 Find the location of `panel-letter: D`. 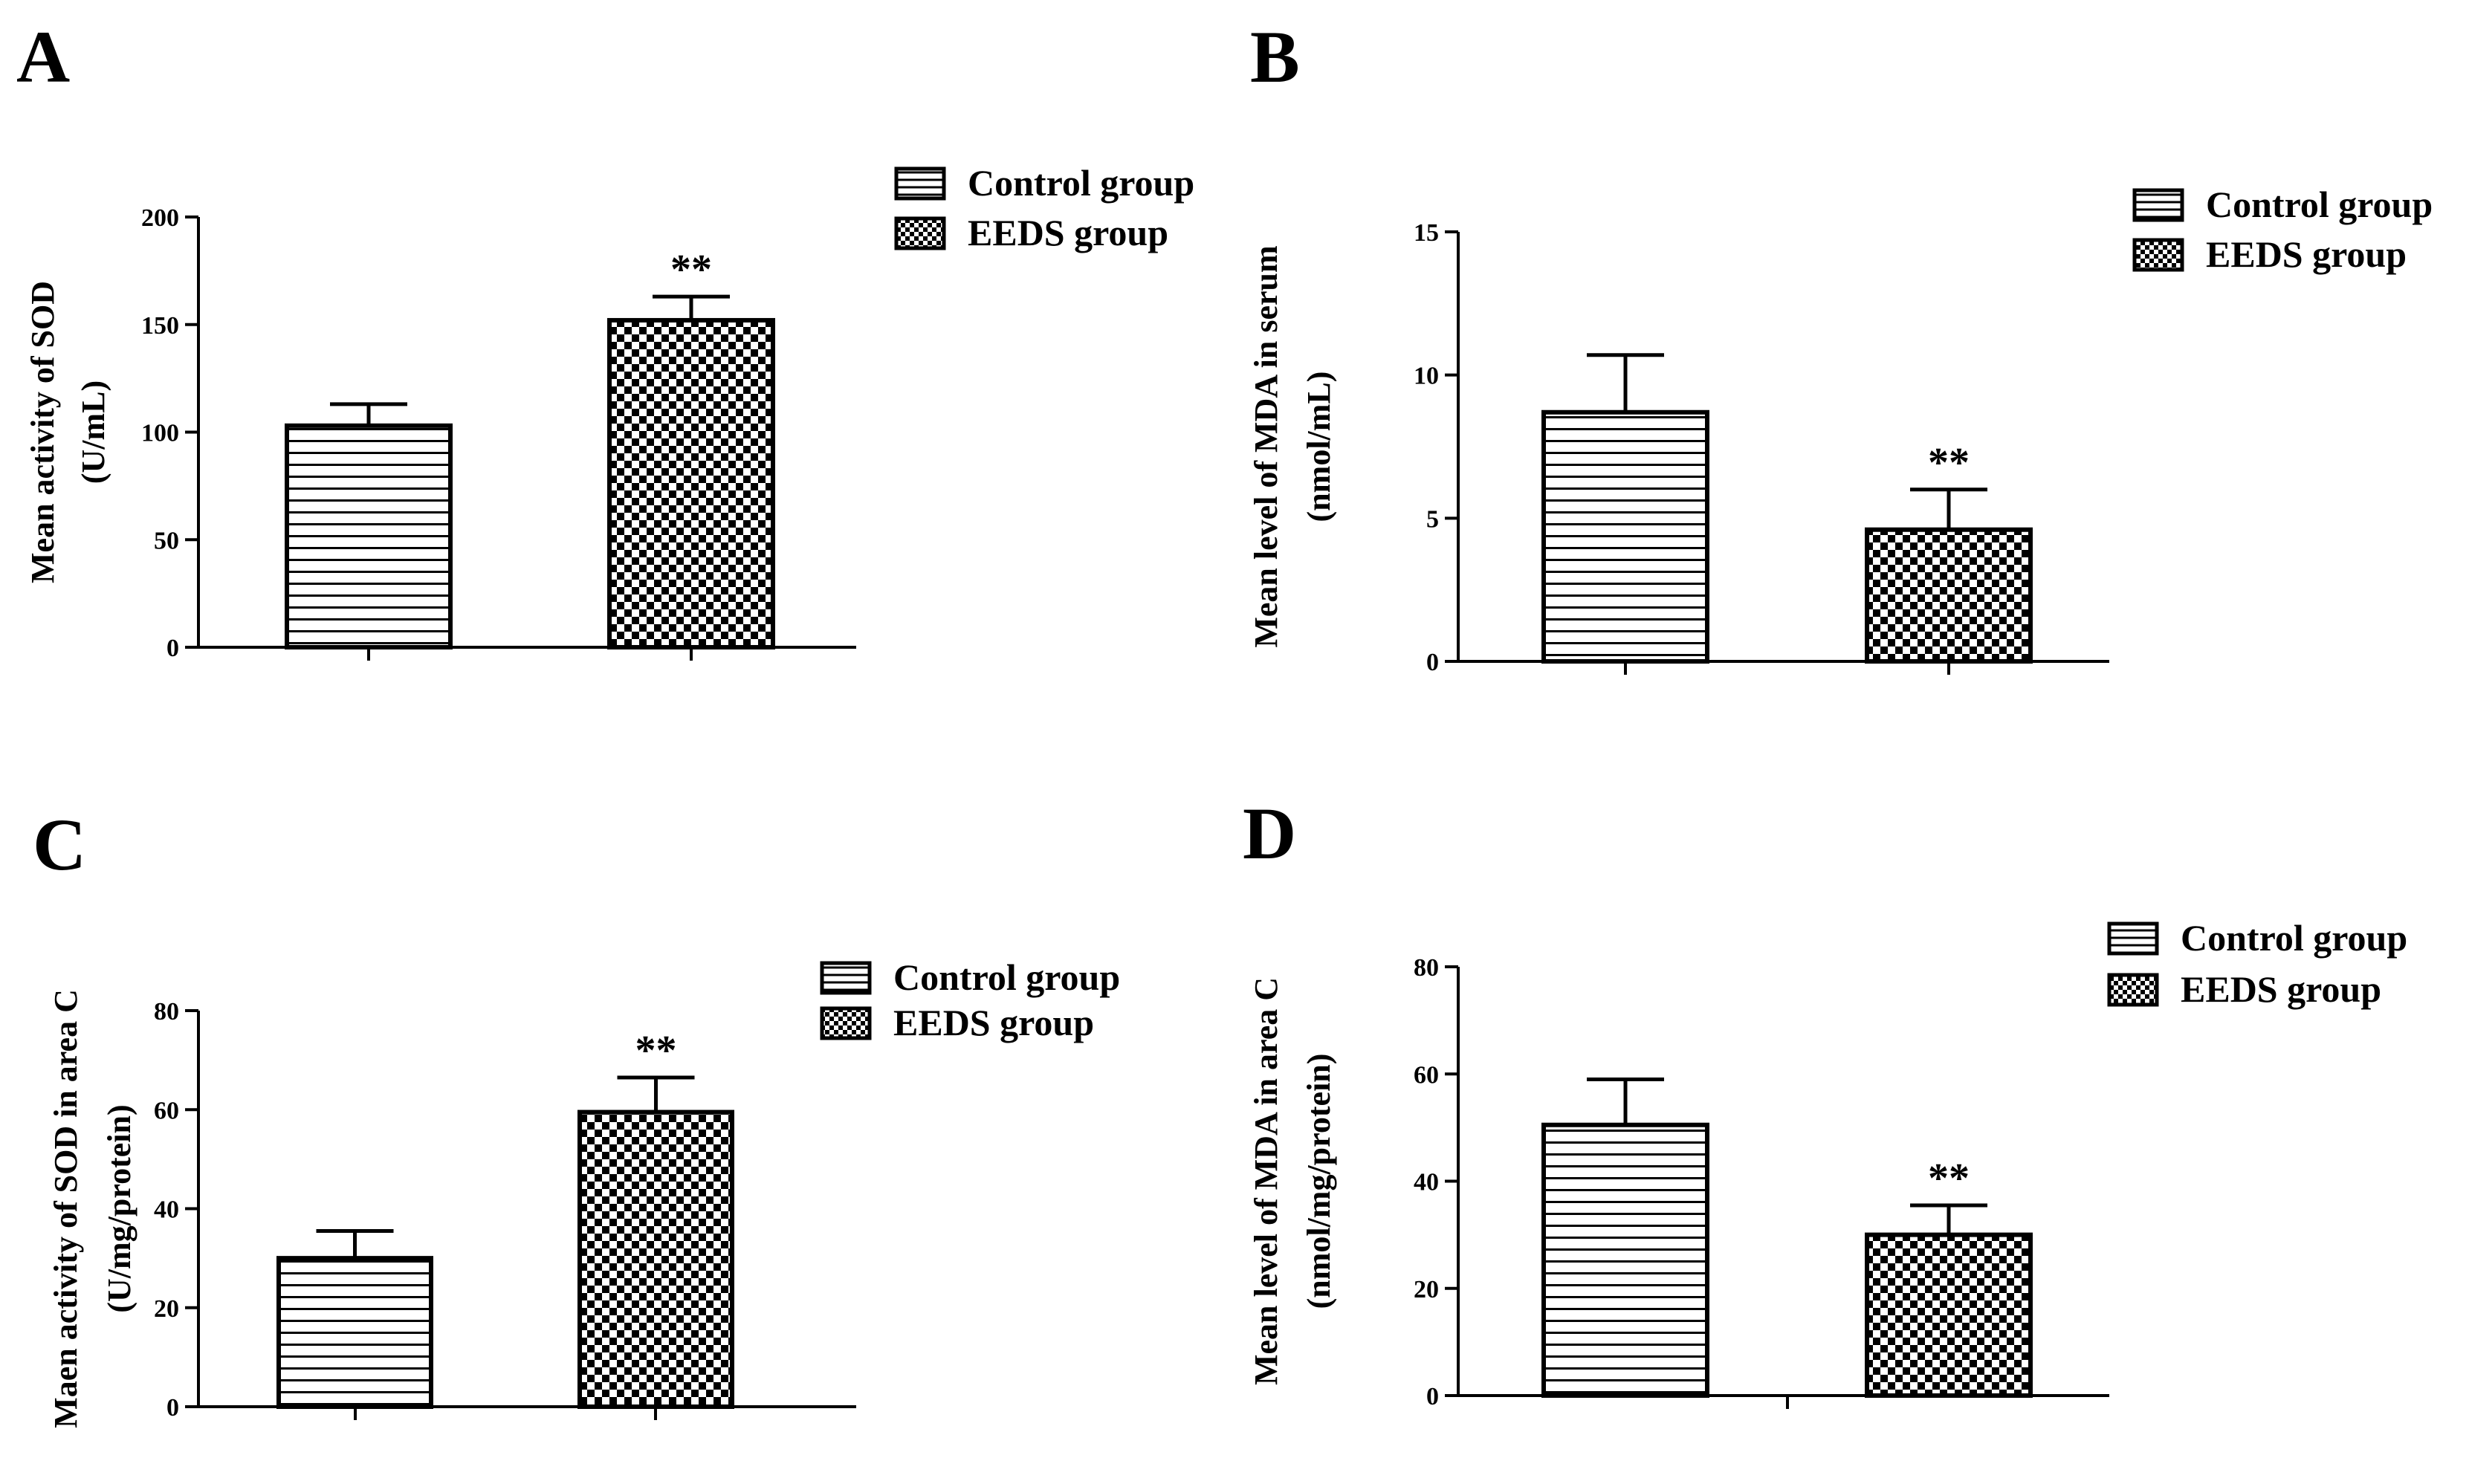

panel-letter: D is located at coordinates (1269, 834).